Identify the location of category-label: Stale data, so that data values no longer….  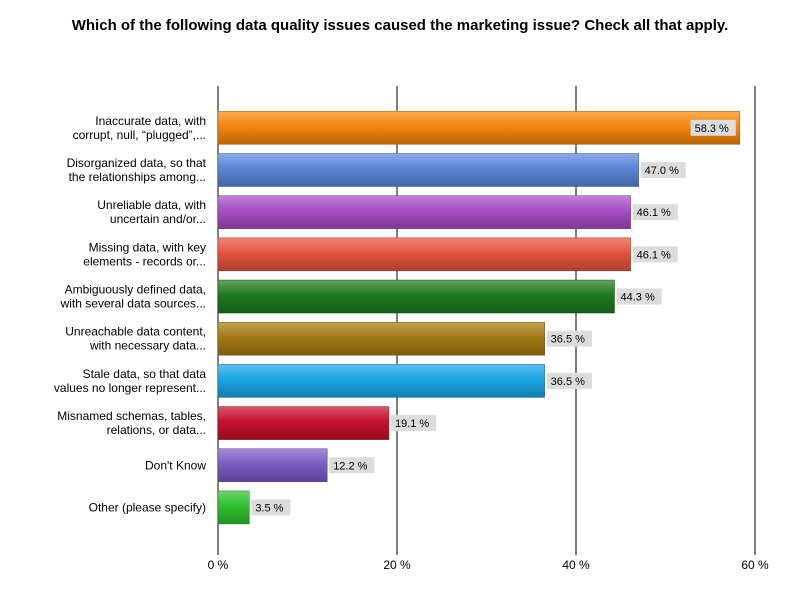
(130, 381).